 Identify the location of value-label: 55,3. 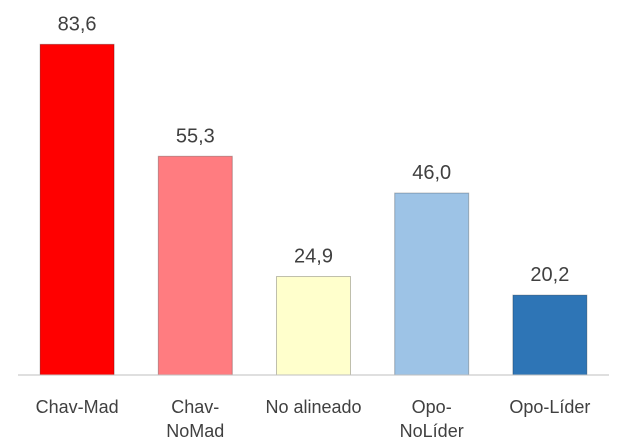
(195, 136).